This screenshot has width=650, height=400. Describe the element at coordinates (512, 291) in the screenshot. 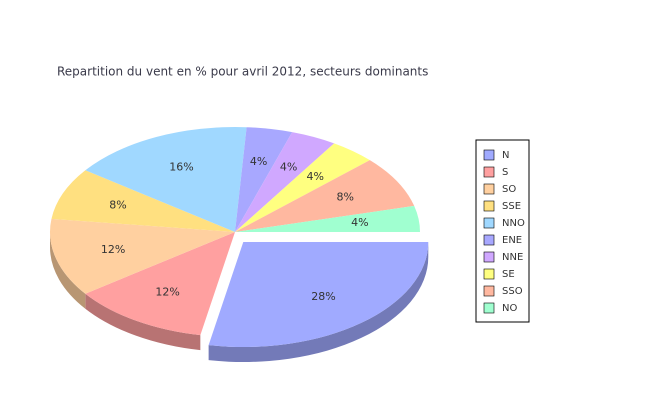

I see `legend-label: SSO` at that location.